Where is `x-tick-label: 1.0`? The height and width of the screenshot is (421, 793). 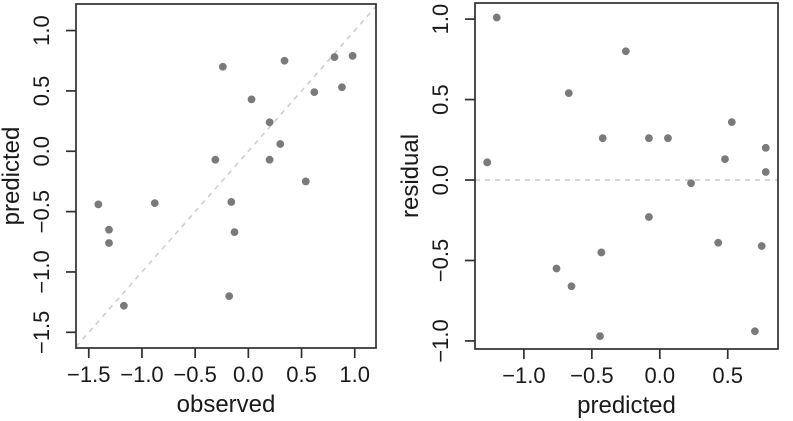
x-tick-label: 1.0 is located at coordinates (354, 374).